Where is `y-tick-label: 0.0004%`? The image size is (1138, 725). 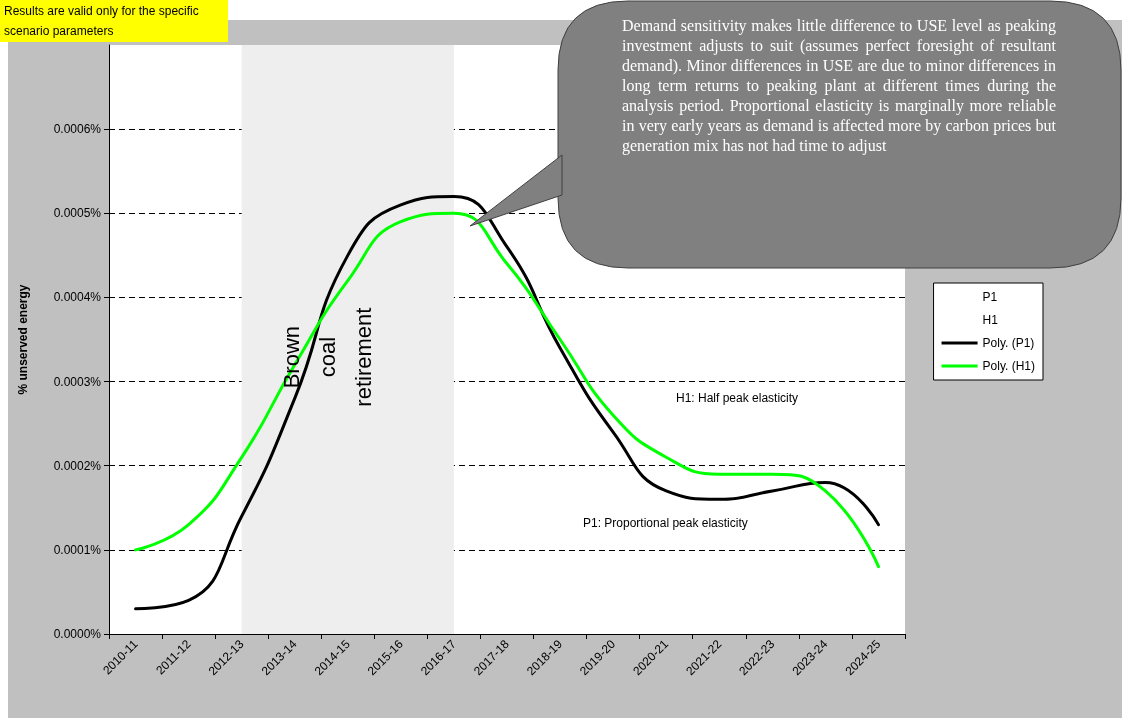 y-tick-label: 0.0004% is located at coordinates (77, 297).